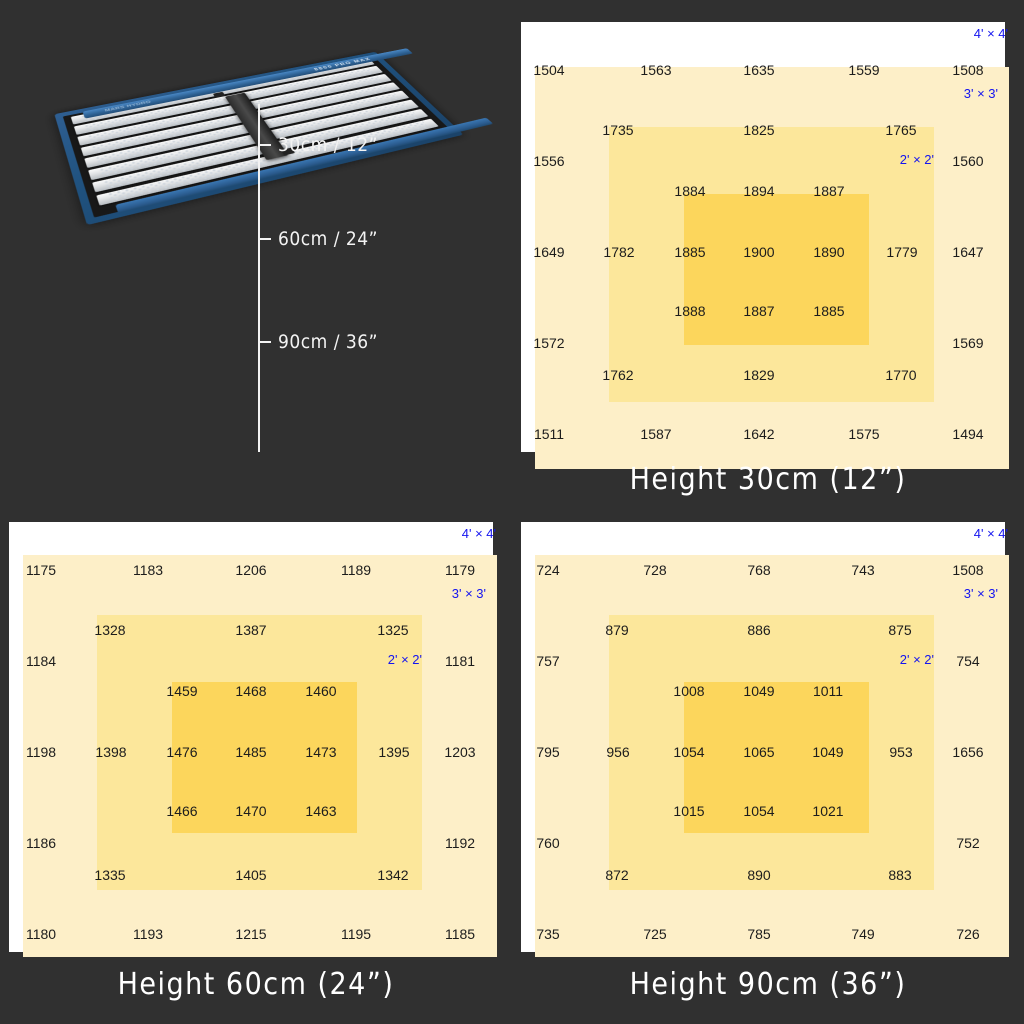  Describe the element at coordinates (689, 691) in the screenshot. I see `par-value: 1008` at that location.